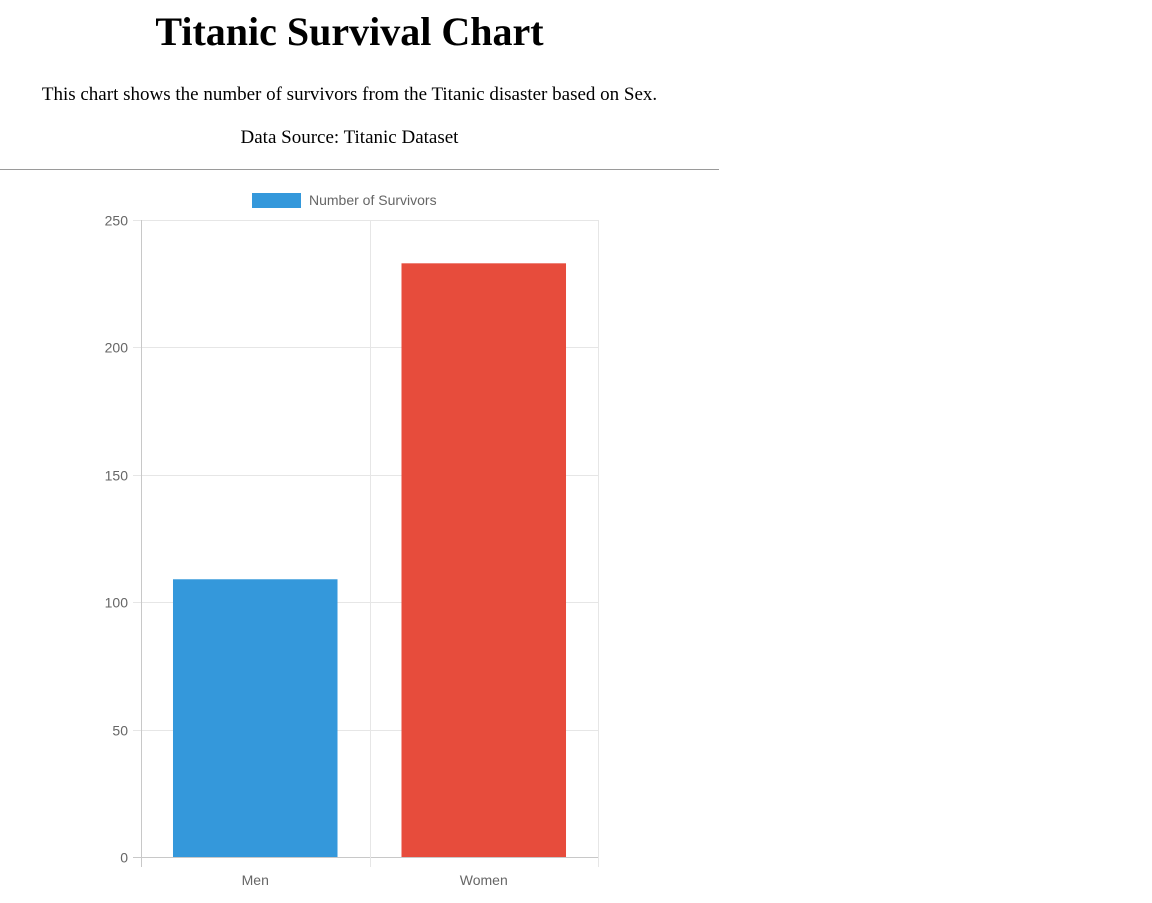 Image resolution: width=1152 pixels, height=903 pixels. I want to click on y-tick-label: 200, so click(117, 348).